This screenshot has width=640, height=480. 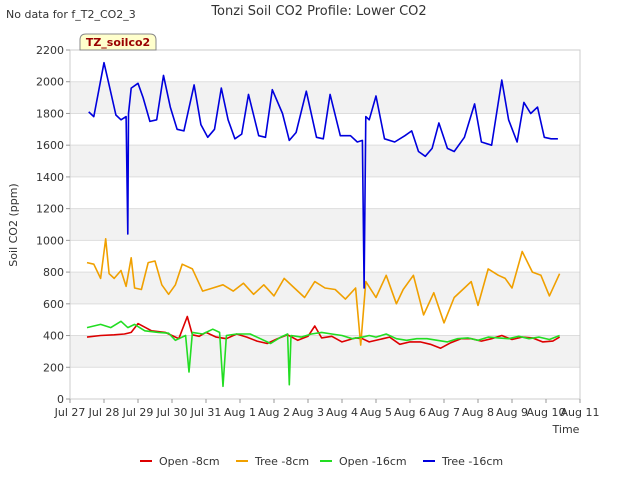 What do you see at coordinates (50, 50) in the screenshot?
I see `y-tick-label: 2200` at bounding box center [50, 50].